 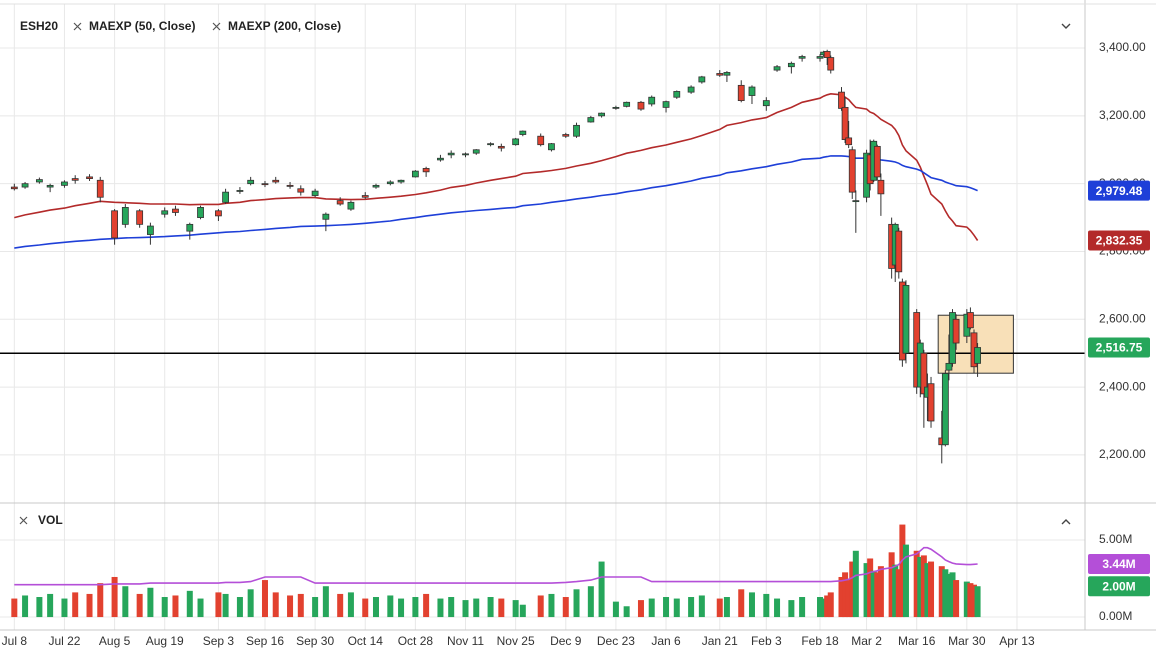 I want to click on x-tick-label: Dec 9, so click(x=566, y=641).